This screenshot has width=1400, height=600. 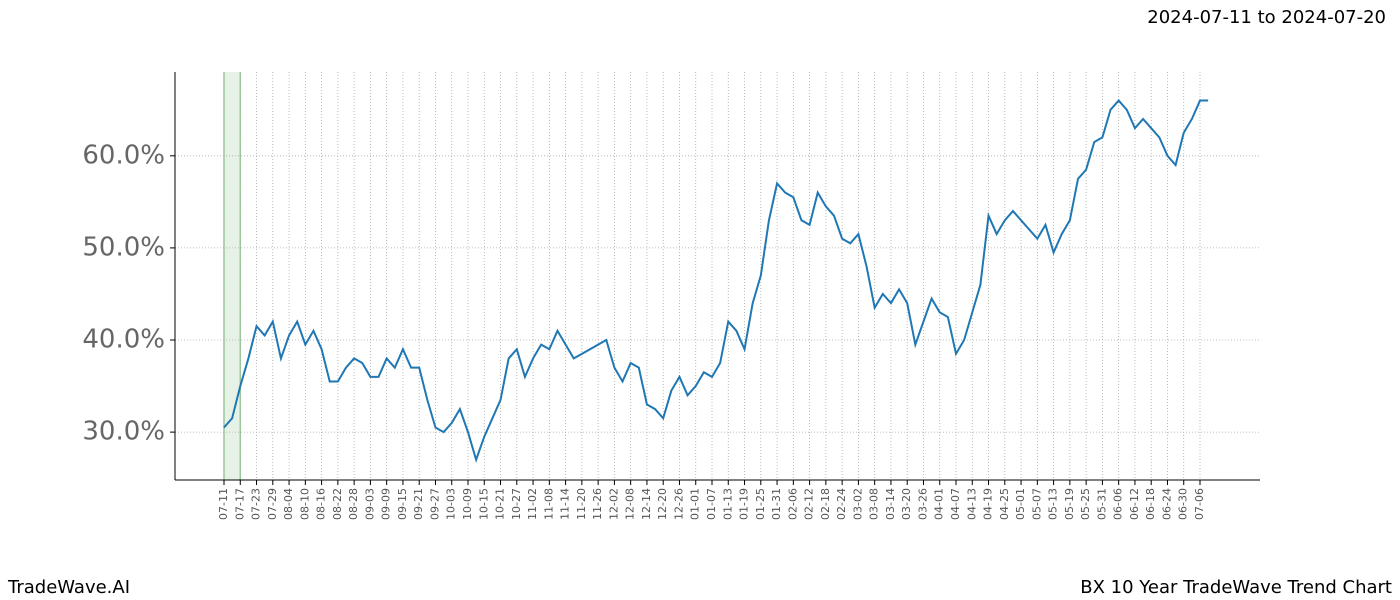 I want to click on x-tick-label: 12-20, so click(x=662, y=504).